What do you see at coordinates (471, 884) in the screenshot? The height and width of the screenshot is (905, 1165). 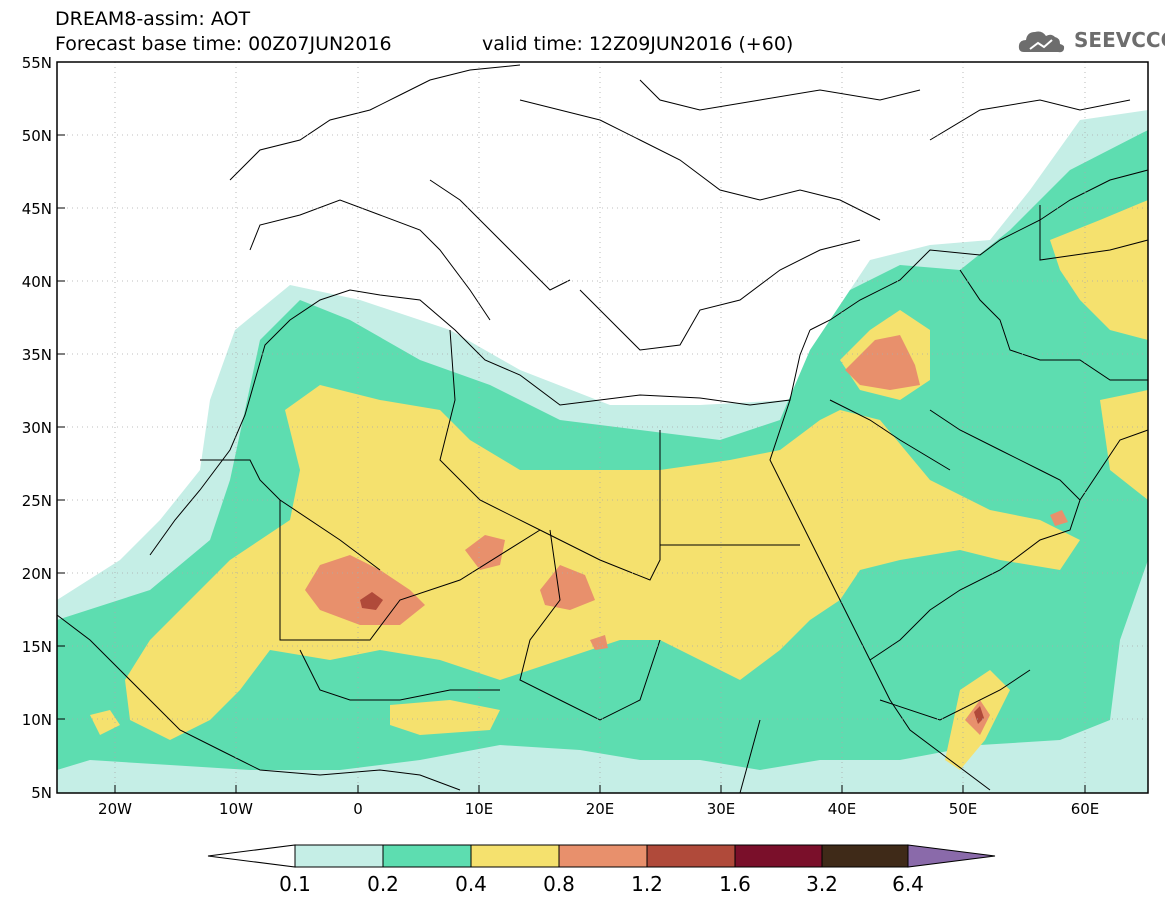 I see `colorbar-label: 0.4` at bounding box center [471, 884].